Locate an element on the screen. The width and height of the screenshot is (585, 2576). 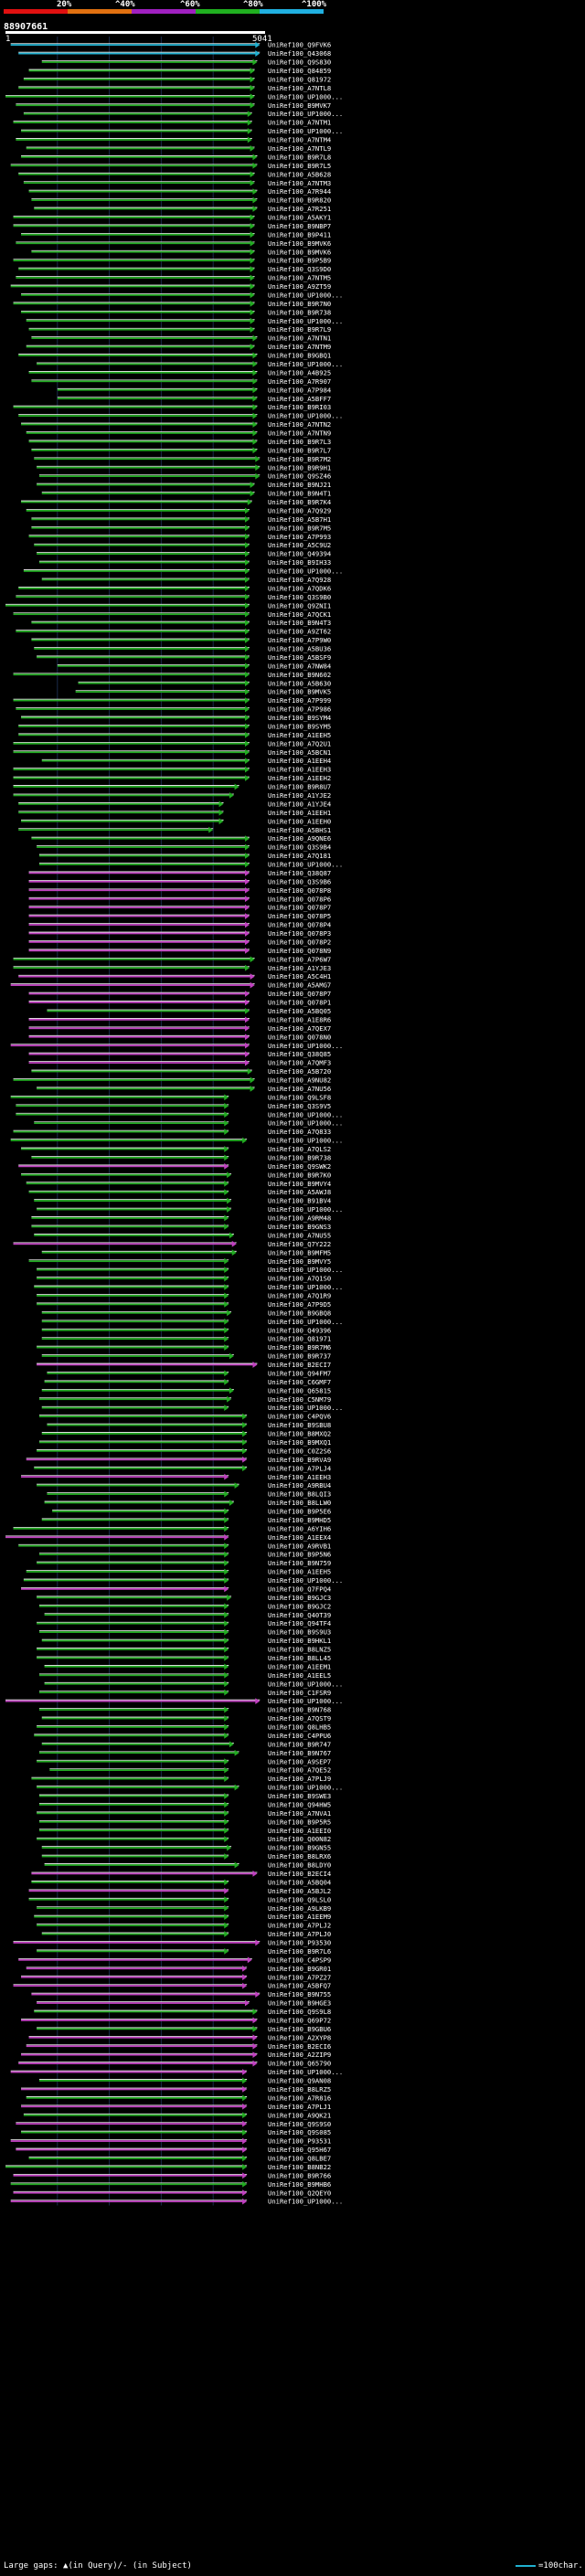
hit-label: UniRef100_A7QST9 is located at coordinates (299, 1718).